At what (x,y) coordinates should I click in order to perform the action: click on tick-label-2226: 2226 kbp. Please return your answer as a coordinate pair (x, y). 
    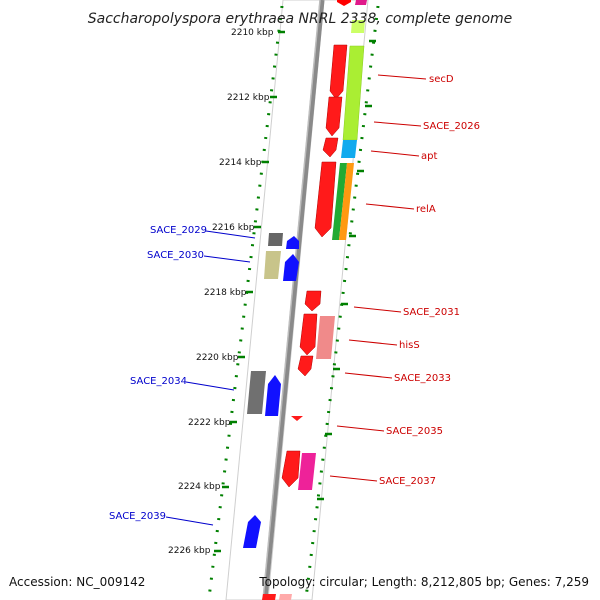
    Looking at the image, I should click on (189, 551).